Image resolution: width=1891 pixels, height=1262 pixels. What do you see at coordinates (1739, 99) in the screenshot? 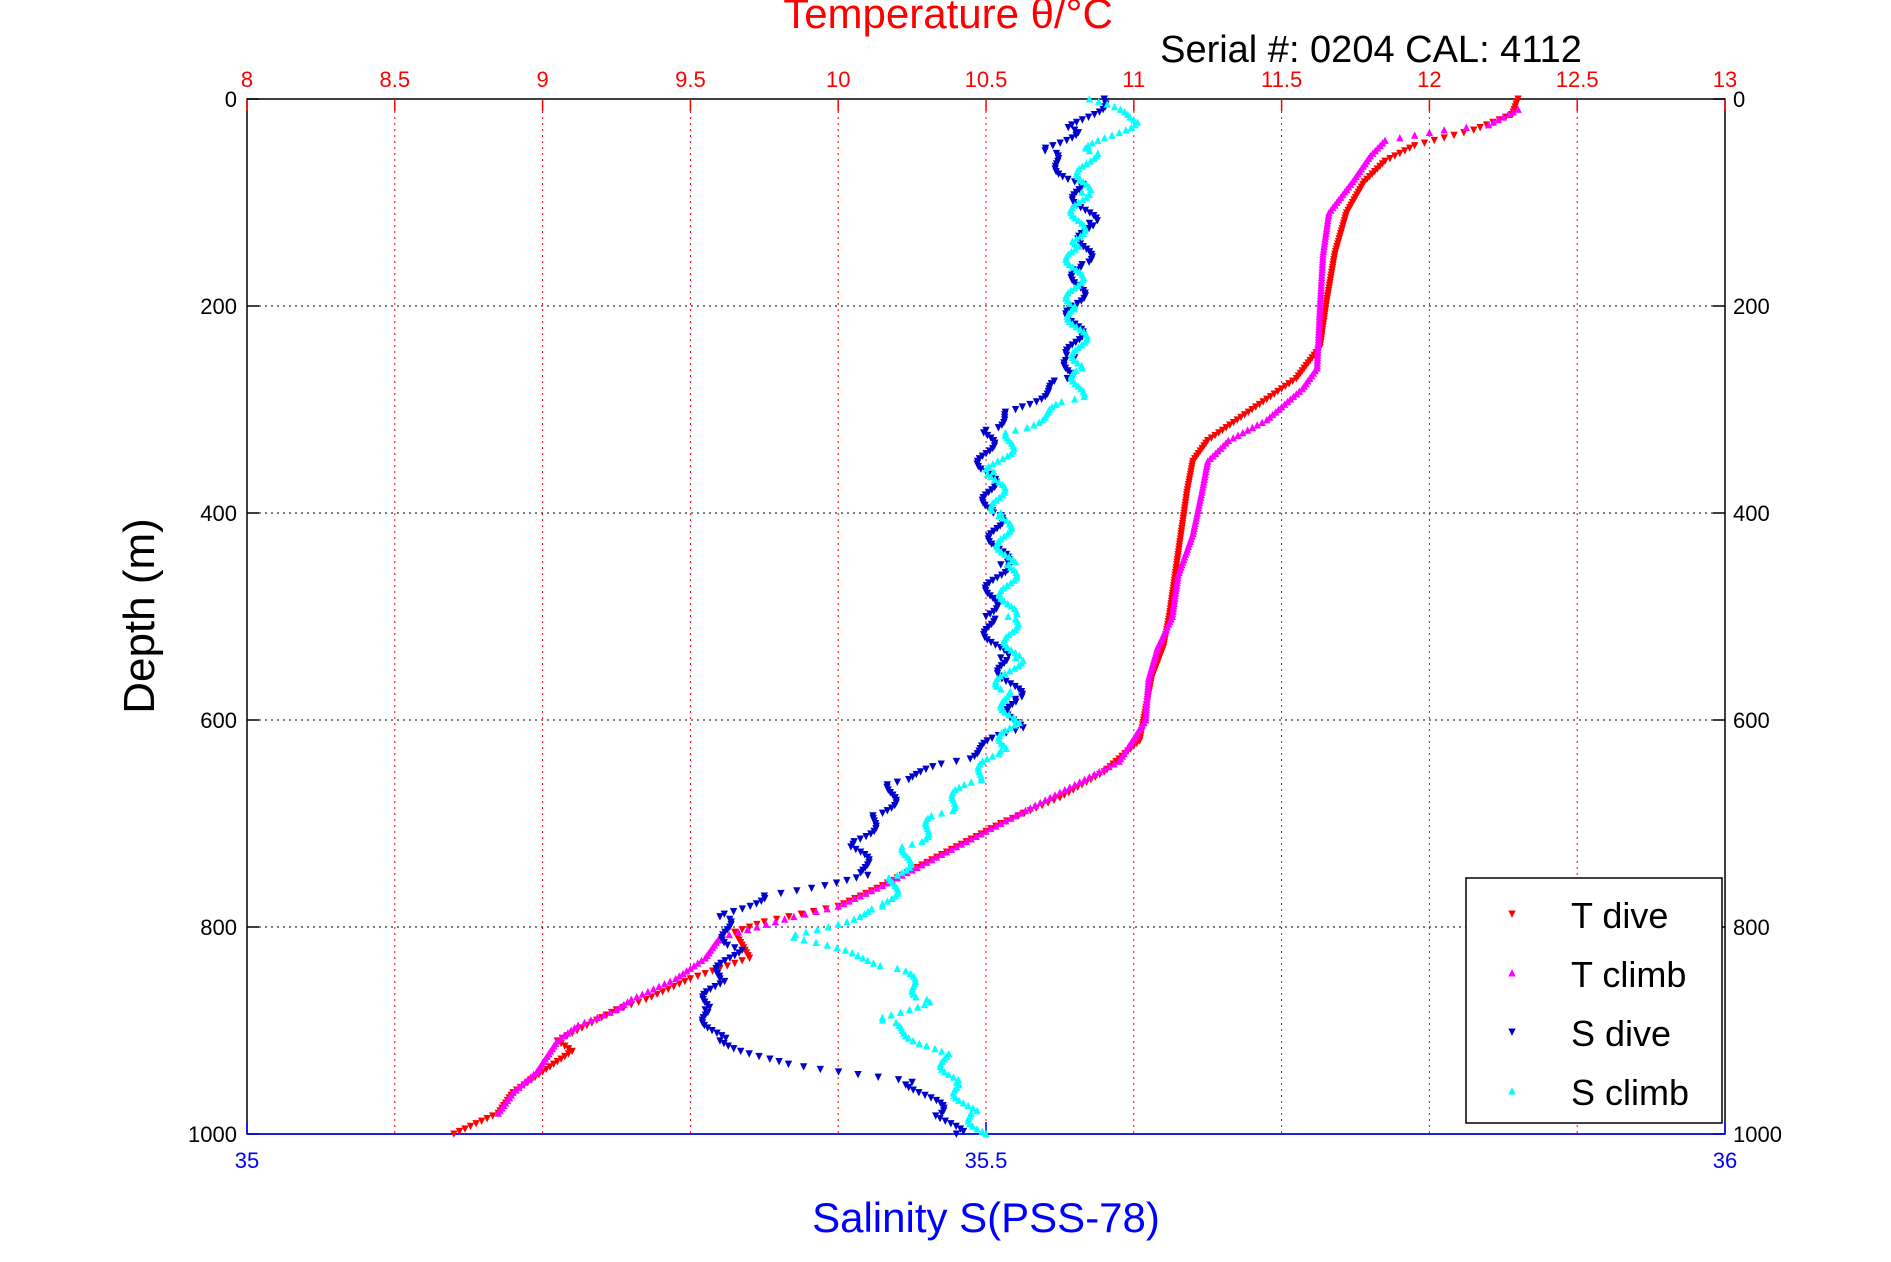
I see `tick-label-depth-right: 0` at bounding box center [1739, 99].